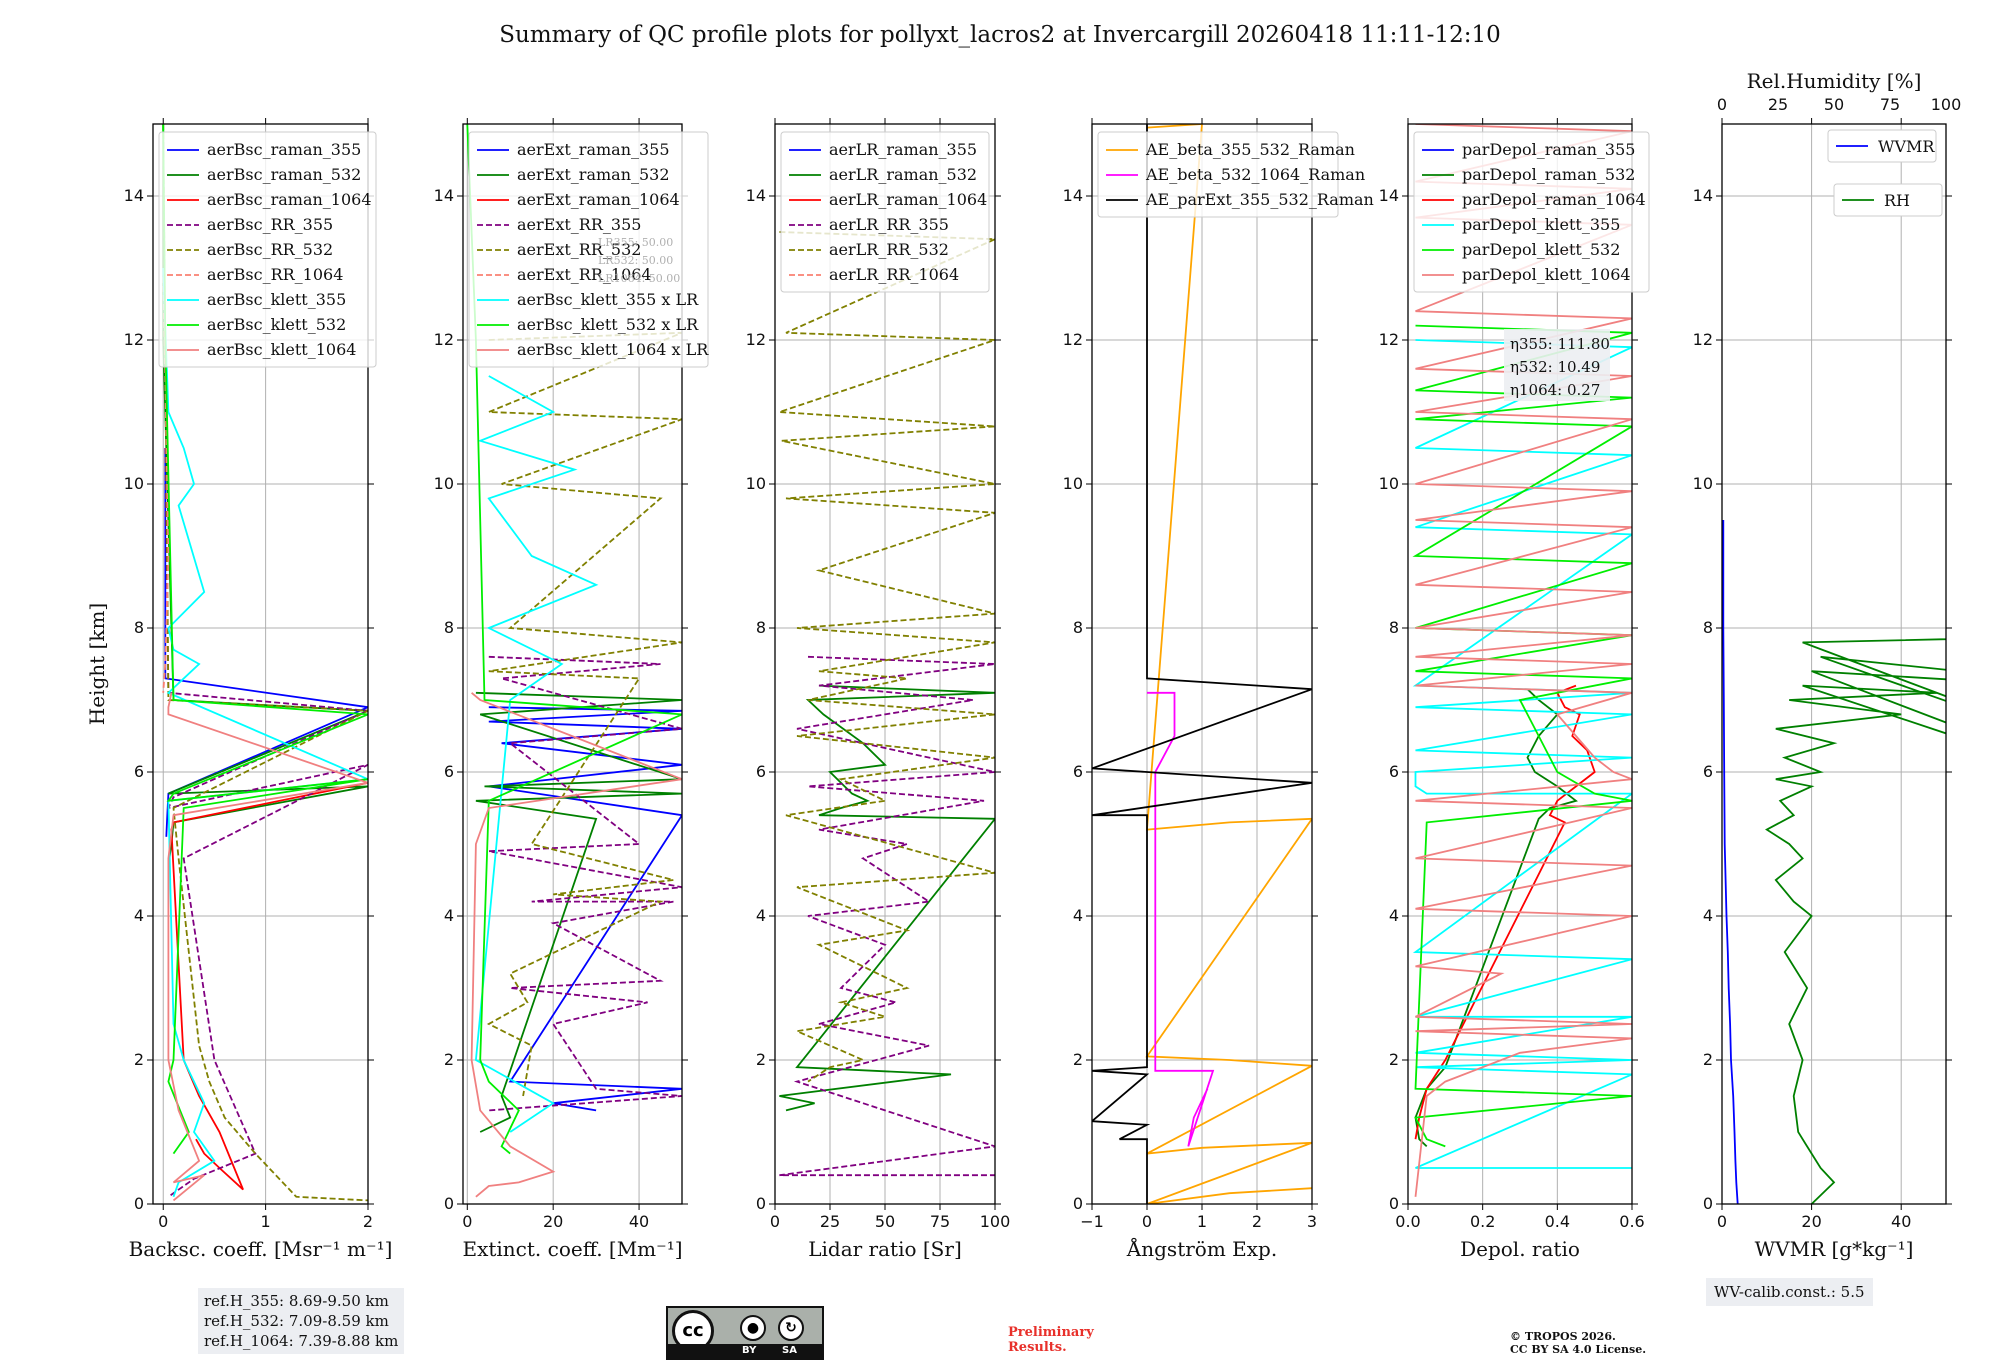  What do you see at coordinates (1548, 149) in the screenshot?
I see `legend-label: parDepol_raman_355` at bounding box center [1548, 149].